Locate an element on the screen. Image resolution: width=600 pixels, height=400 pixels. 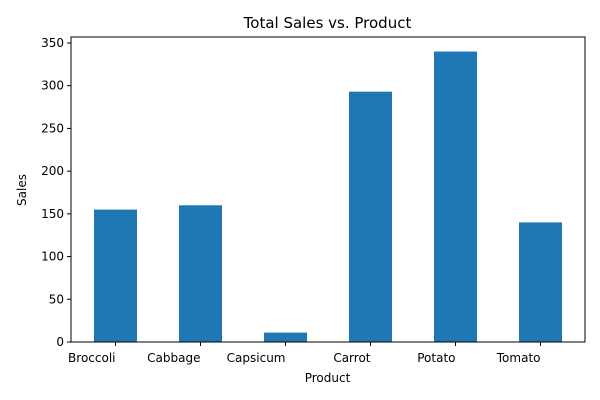
y-tick-label: 0 is located at coordinates (60, 342).